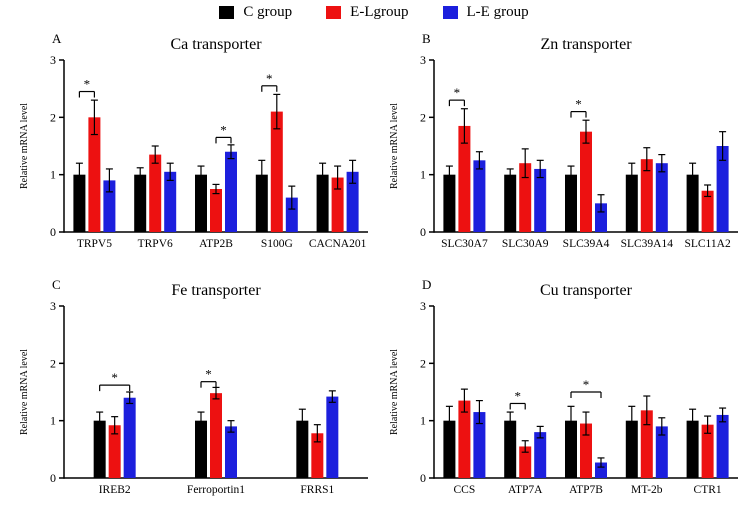 This screenshot has width=748, height=510. What do you see at coordinates (525, 244) in the screenshot?
I see `category-label: SLC30A9` at bounding box center [525, 244].